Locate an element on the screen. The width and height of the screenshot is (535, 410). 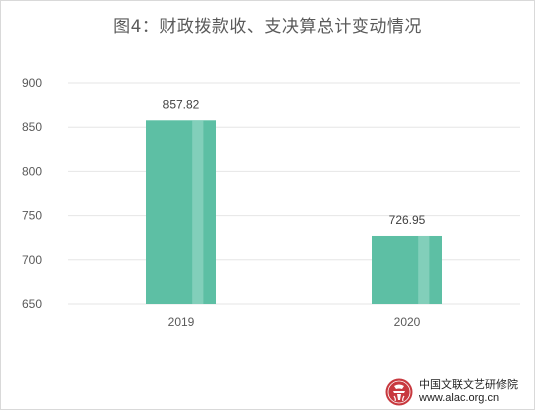
data-label: 857.82 is located at coordinates (181, 104).